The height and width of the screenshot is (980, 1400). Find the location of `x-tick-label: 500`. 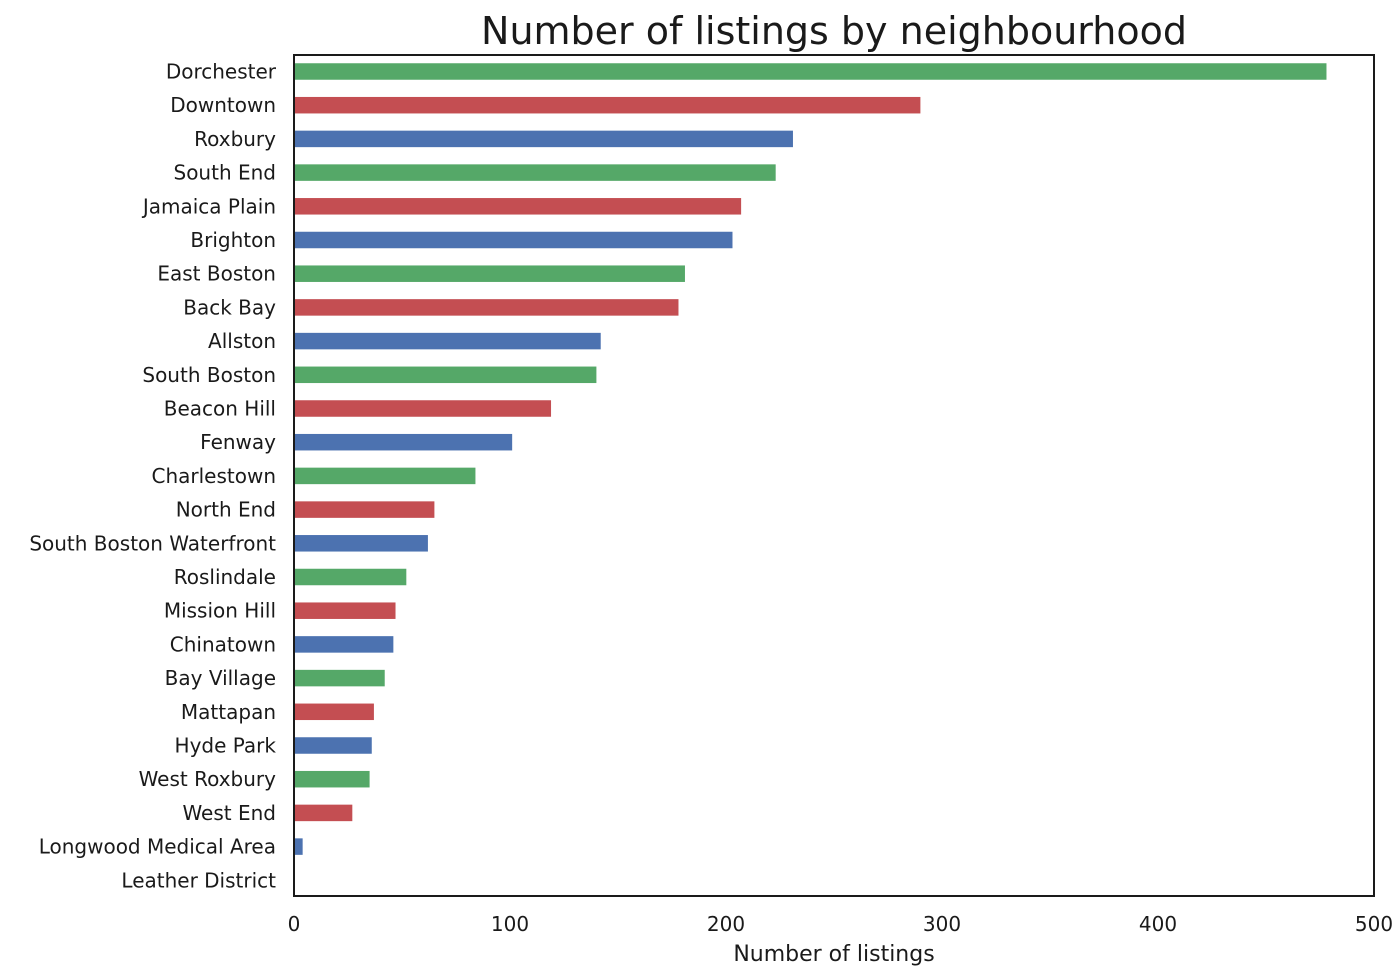

x-tick-label: 500 is located at coordinates (1374, 924).